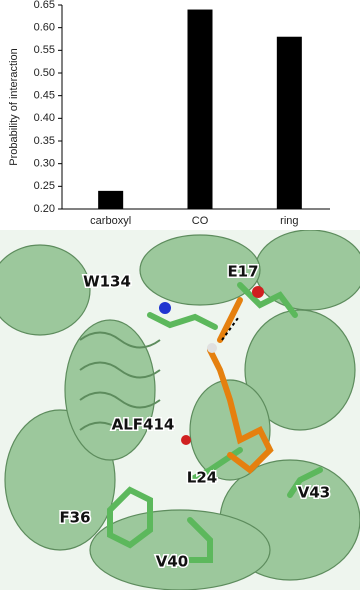 The width and height of the screenshot is (360, 590). What do you see at coordinates (289, 221) in the screenshot?
I see `x-tick-label: ring` at bounding box center [289, 221].